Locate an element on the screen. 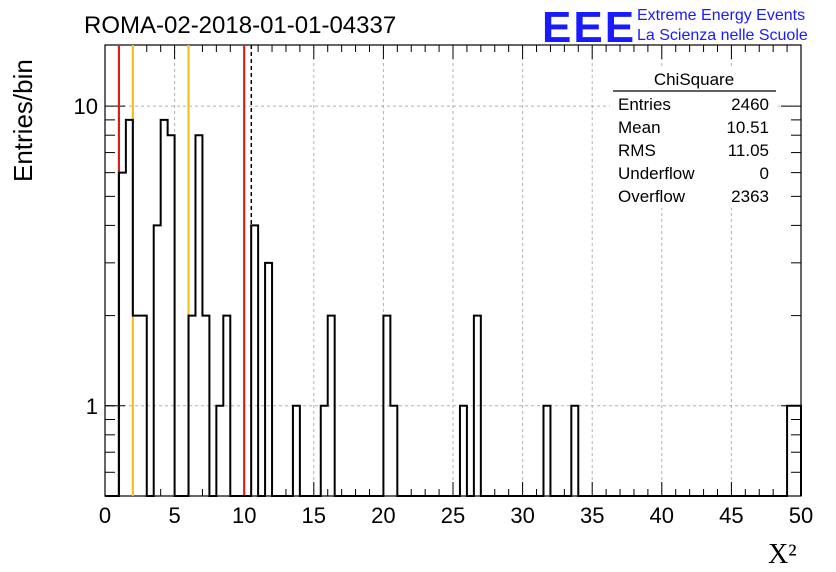 This screenshot has width=836, height=572. logo-line-1: Extreme Energy Events is located at coordinates (721, 15).